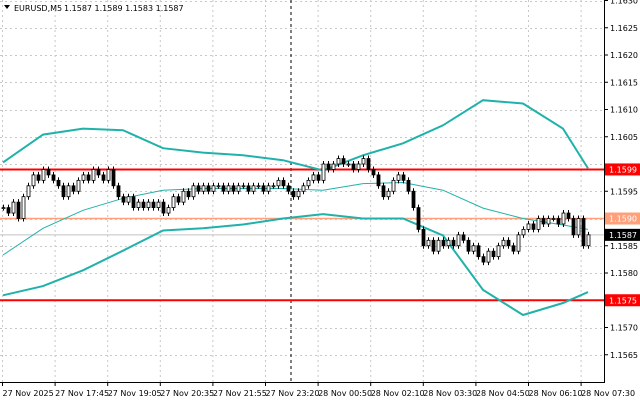  I want to click on y-tick-label: 1.1630, so click(624, 3).